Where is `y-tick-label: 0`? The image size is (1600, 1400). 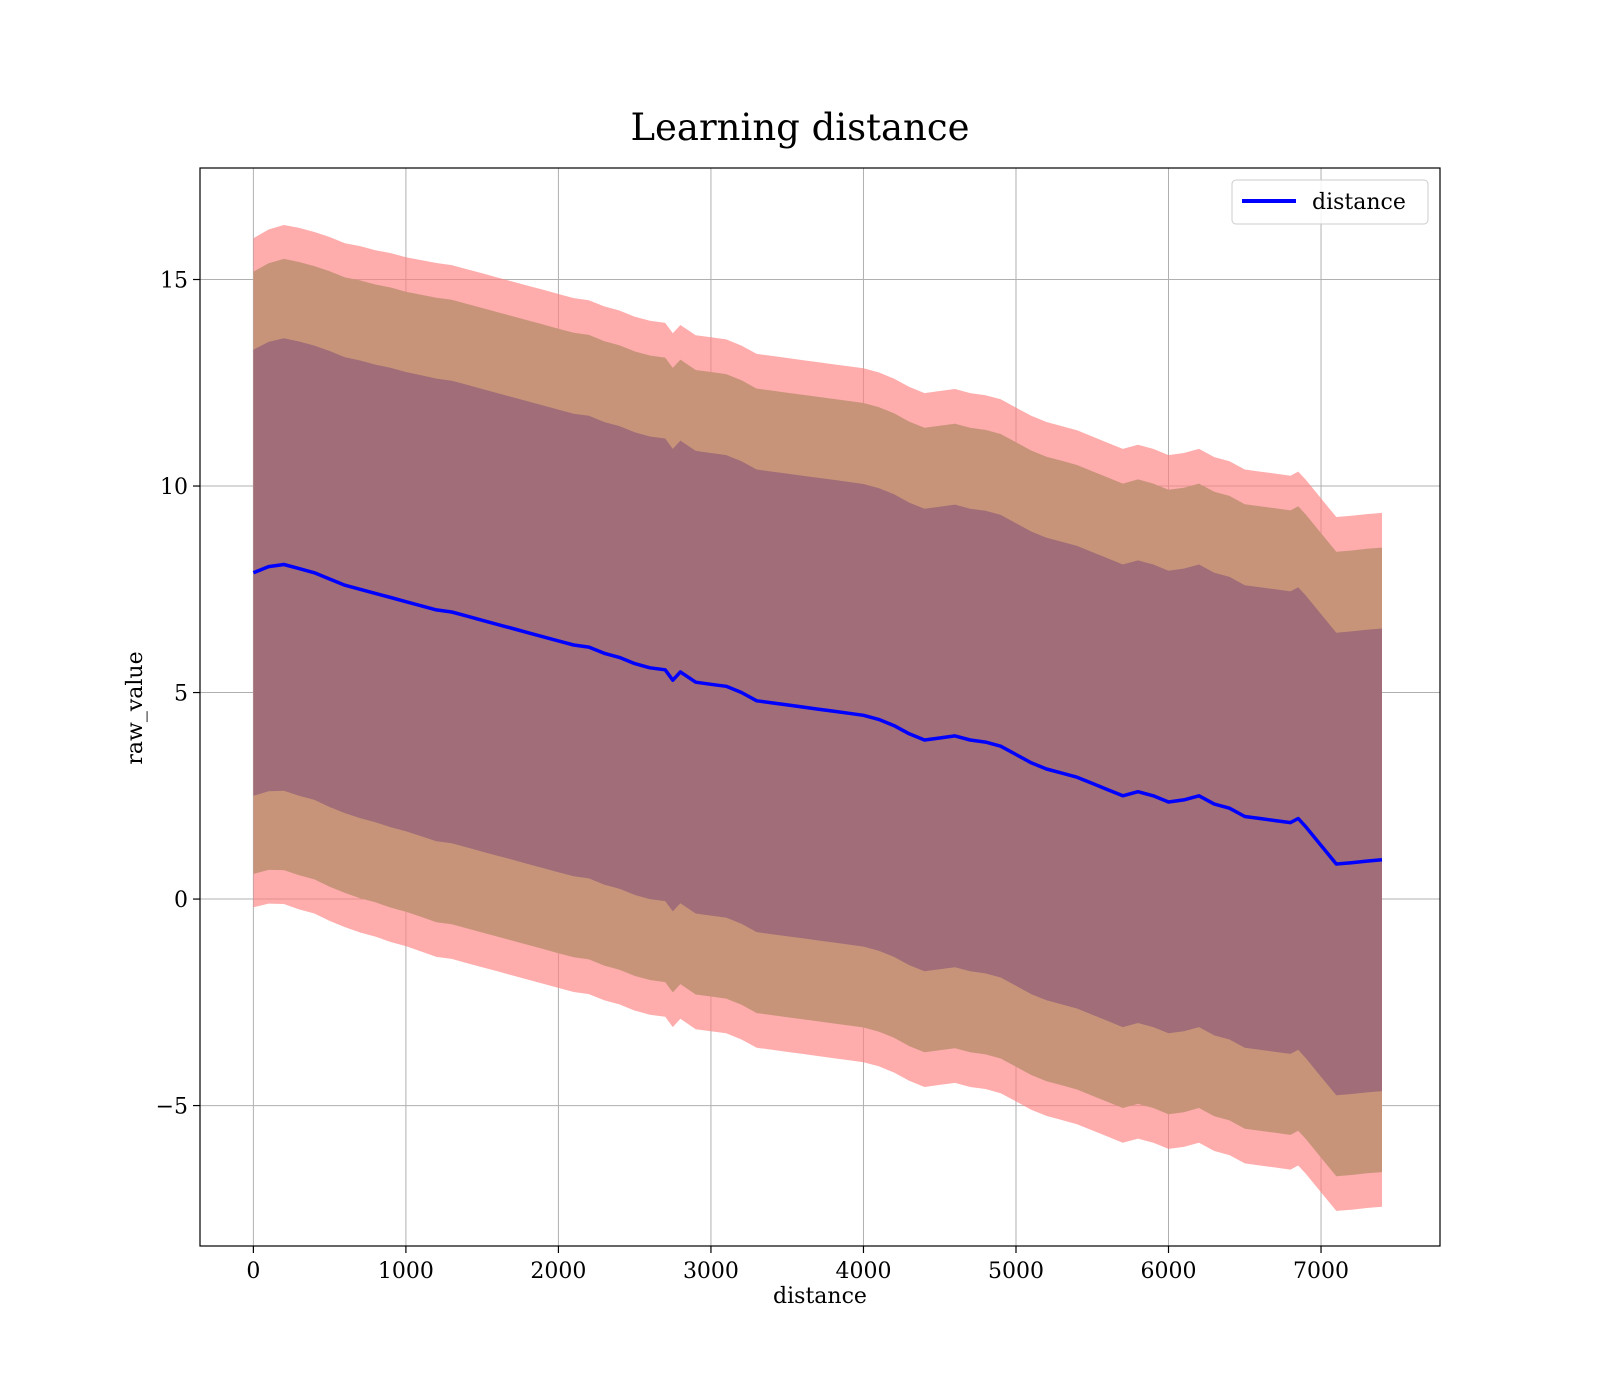 y-tick-label: 0 is located at coordinates (181, 900).